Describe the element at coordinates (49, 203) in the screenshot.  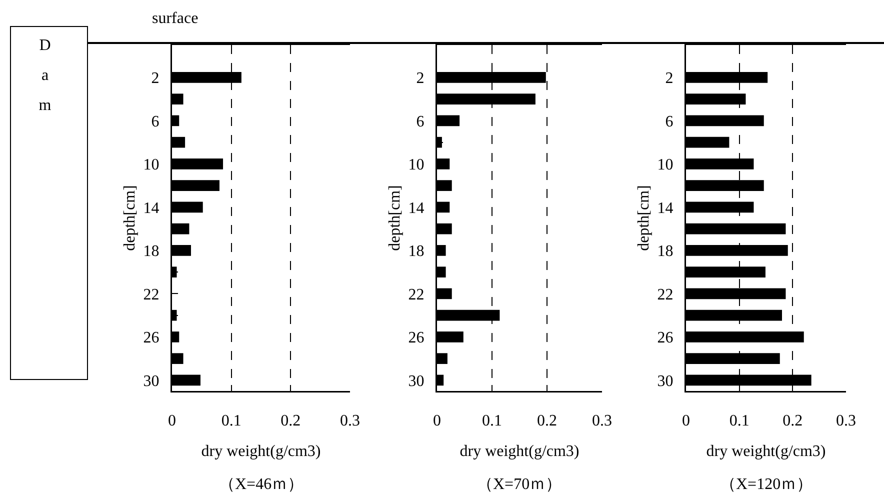
I see `dam-box: Dam` at that location.